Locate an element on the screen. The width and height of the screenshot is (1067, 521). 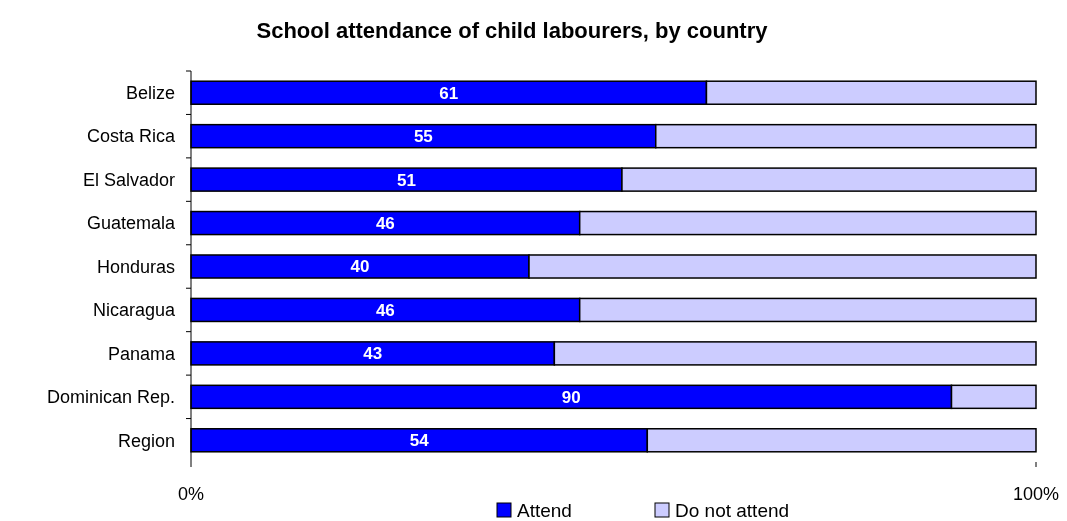
data-label: 43 is located at coordinates (373, 354).